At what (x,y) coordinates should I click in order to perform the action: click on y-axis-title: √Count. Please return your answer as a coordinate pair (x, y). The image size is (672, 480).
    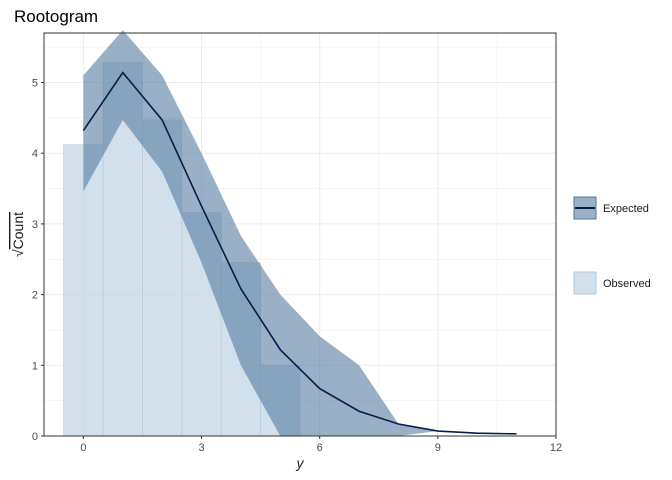
    Looking at the image, I should click on (18, 234).